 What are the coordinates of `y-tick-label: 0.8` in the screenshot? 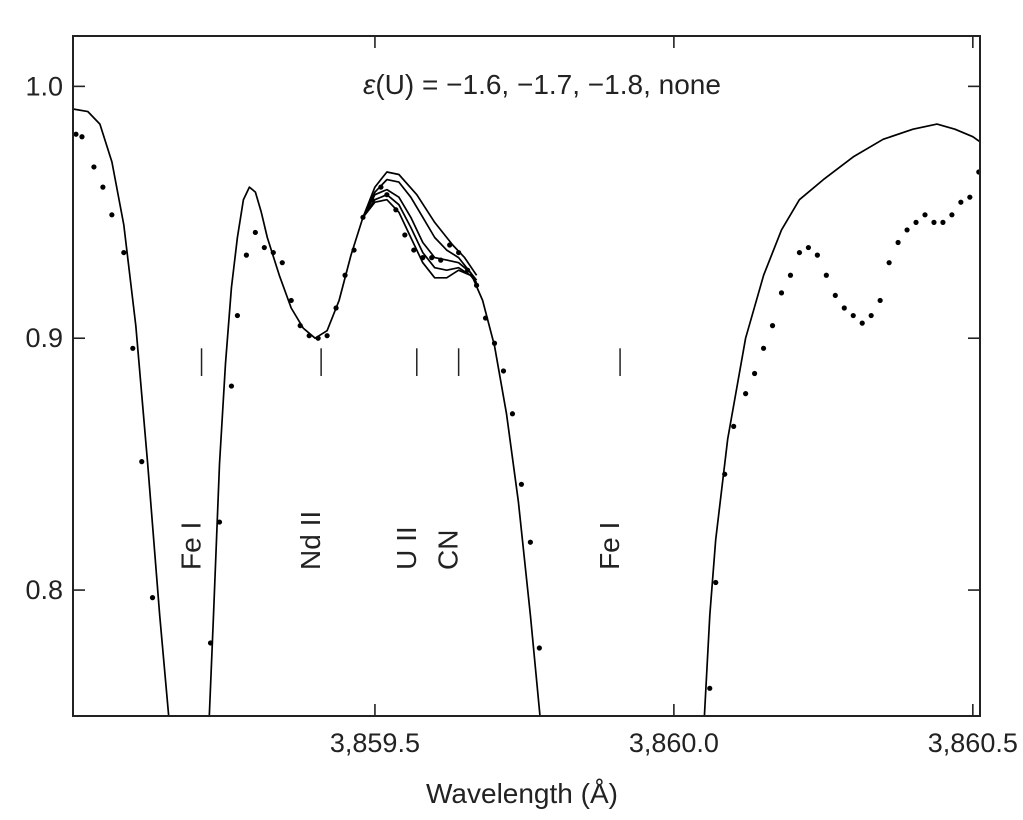 It's located at (44, 590).